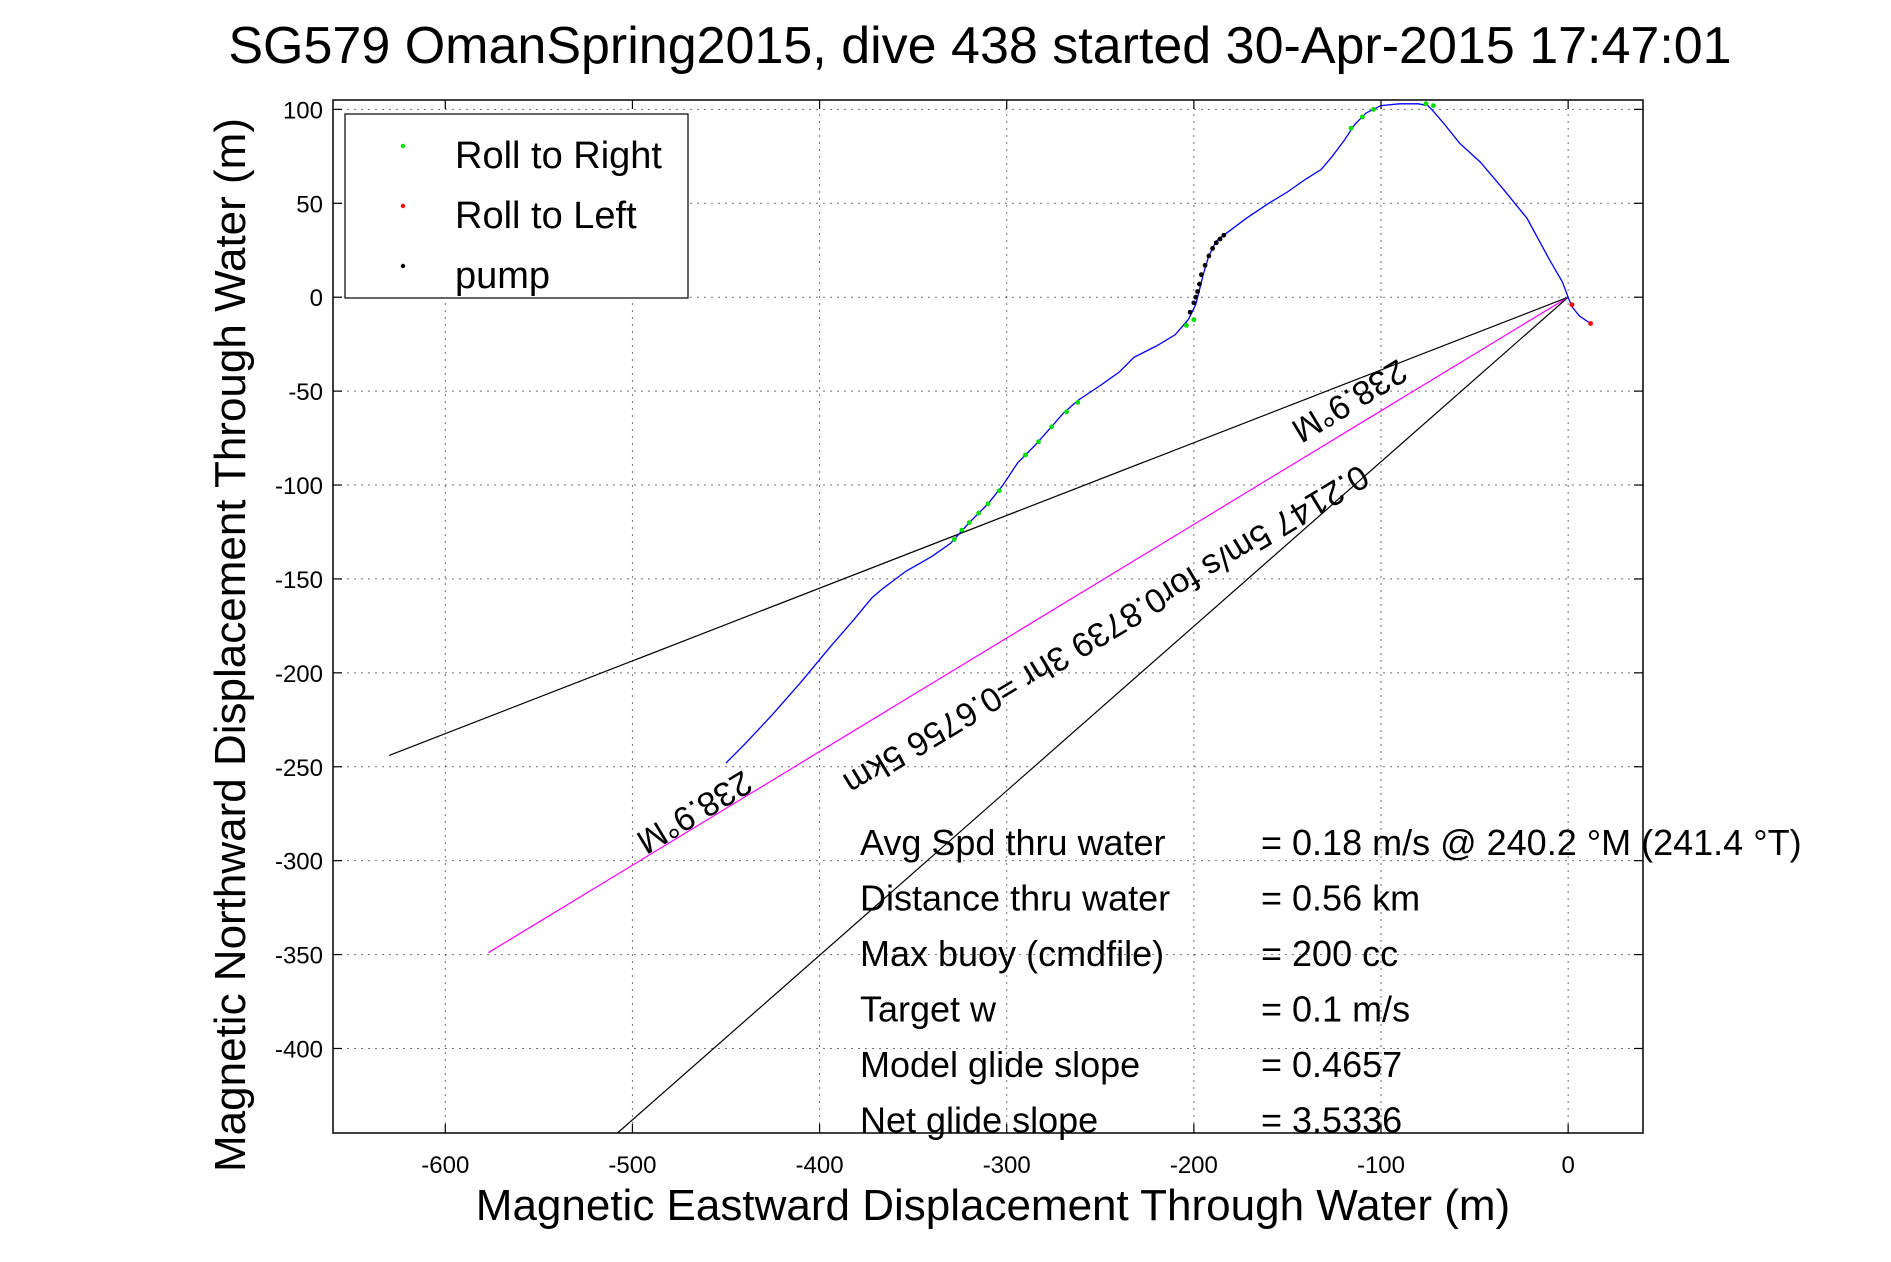  What do you see at coordinates (299, 674) in the screenshot?
I see `y-tick-label: -200` at bounding box center [299, 674].